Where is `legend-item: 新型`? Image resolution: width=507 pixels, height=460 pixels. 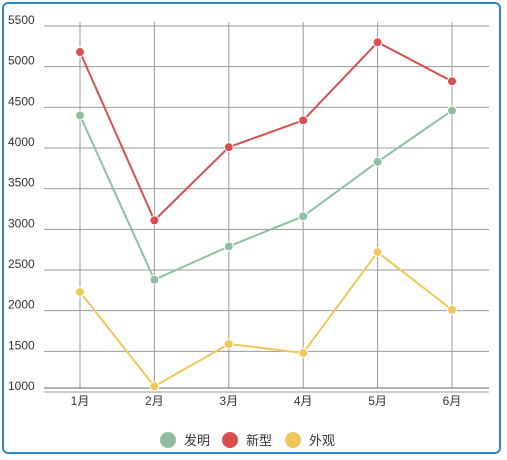 legend-item: 新型 is located at coordinates (247, 440).